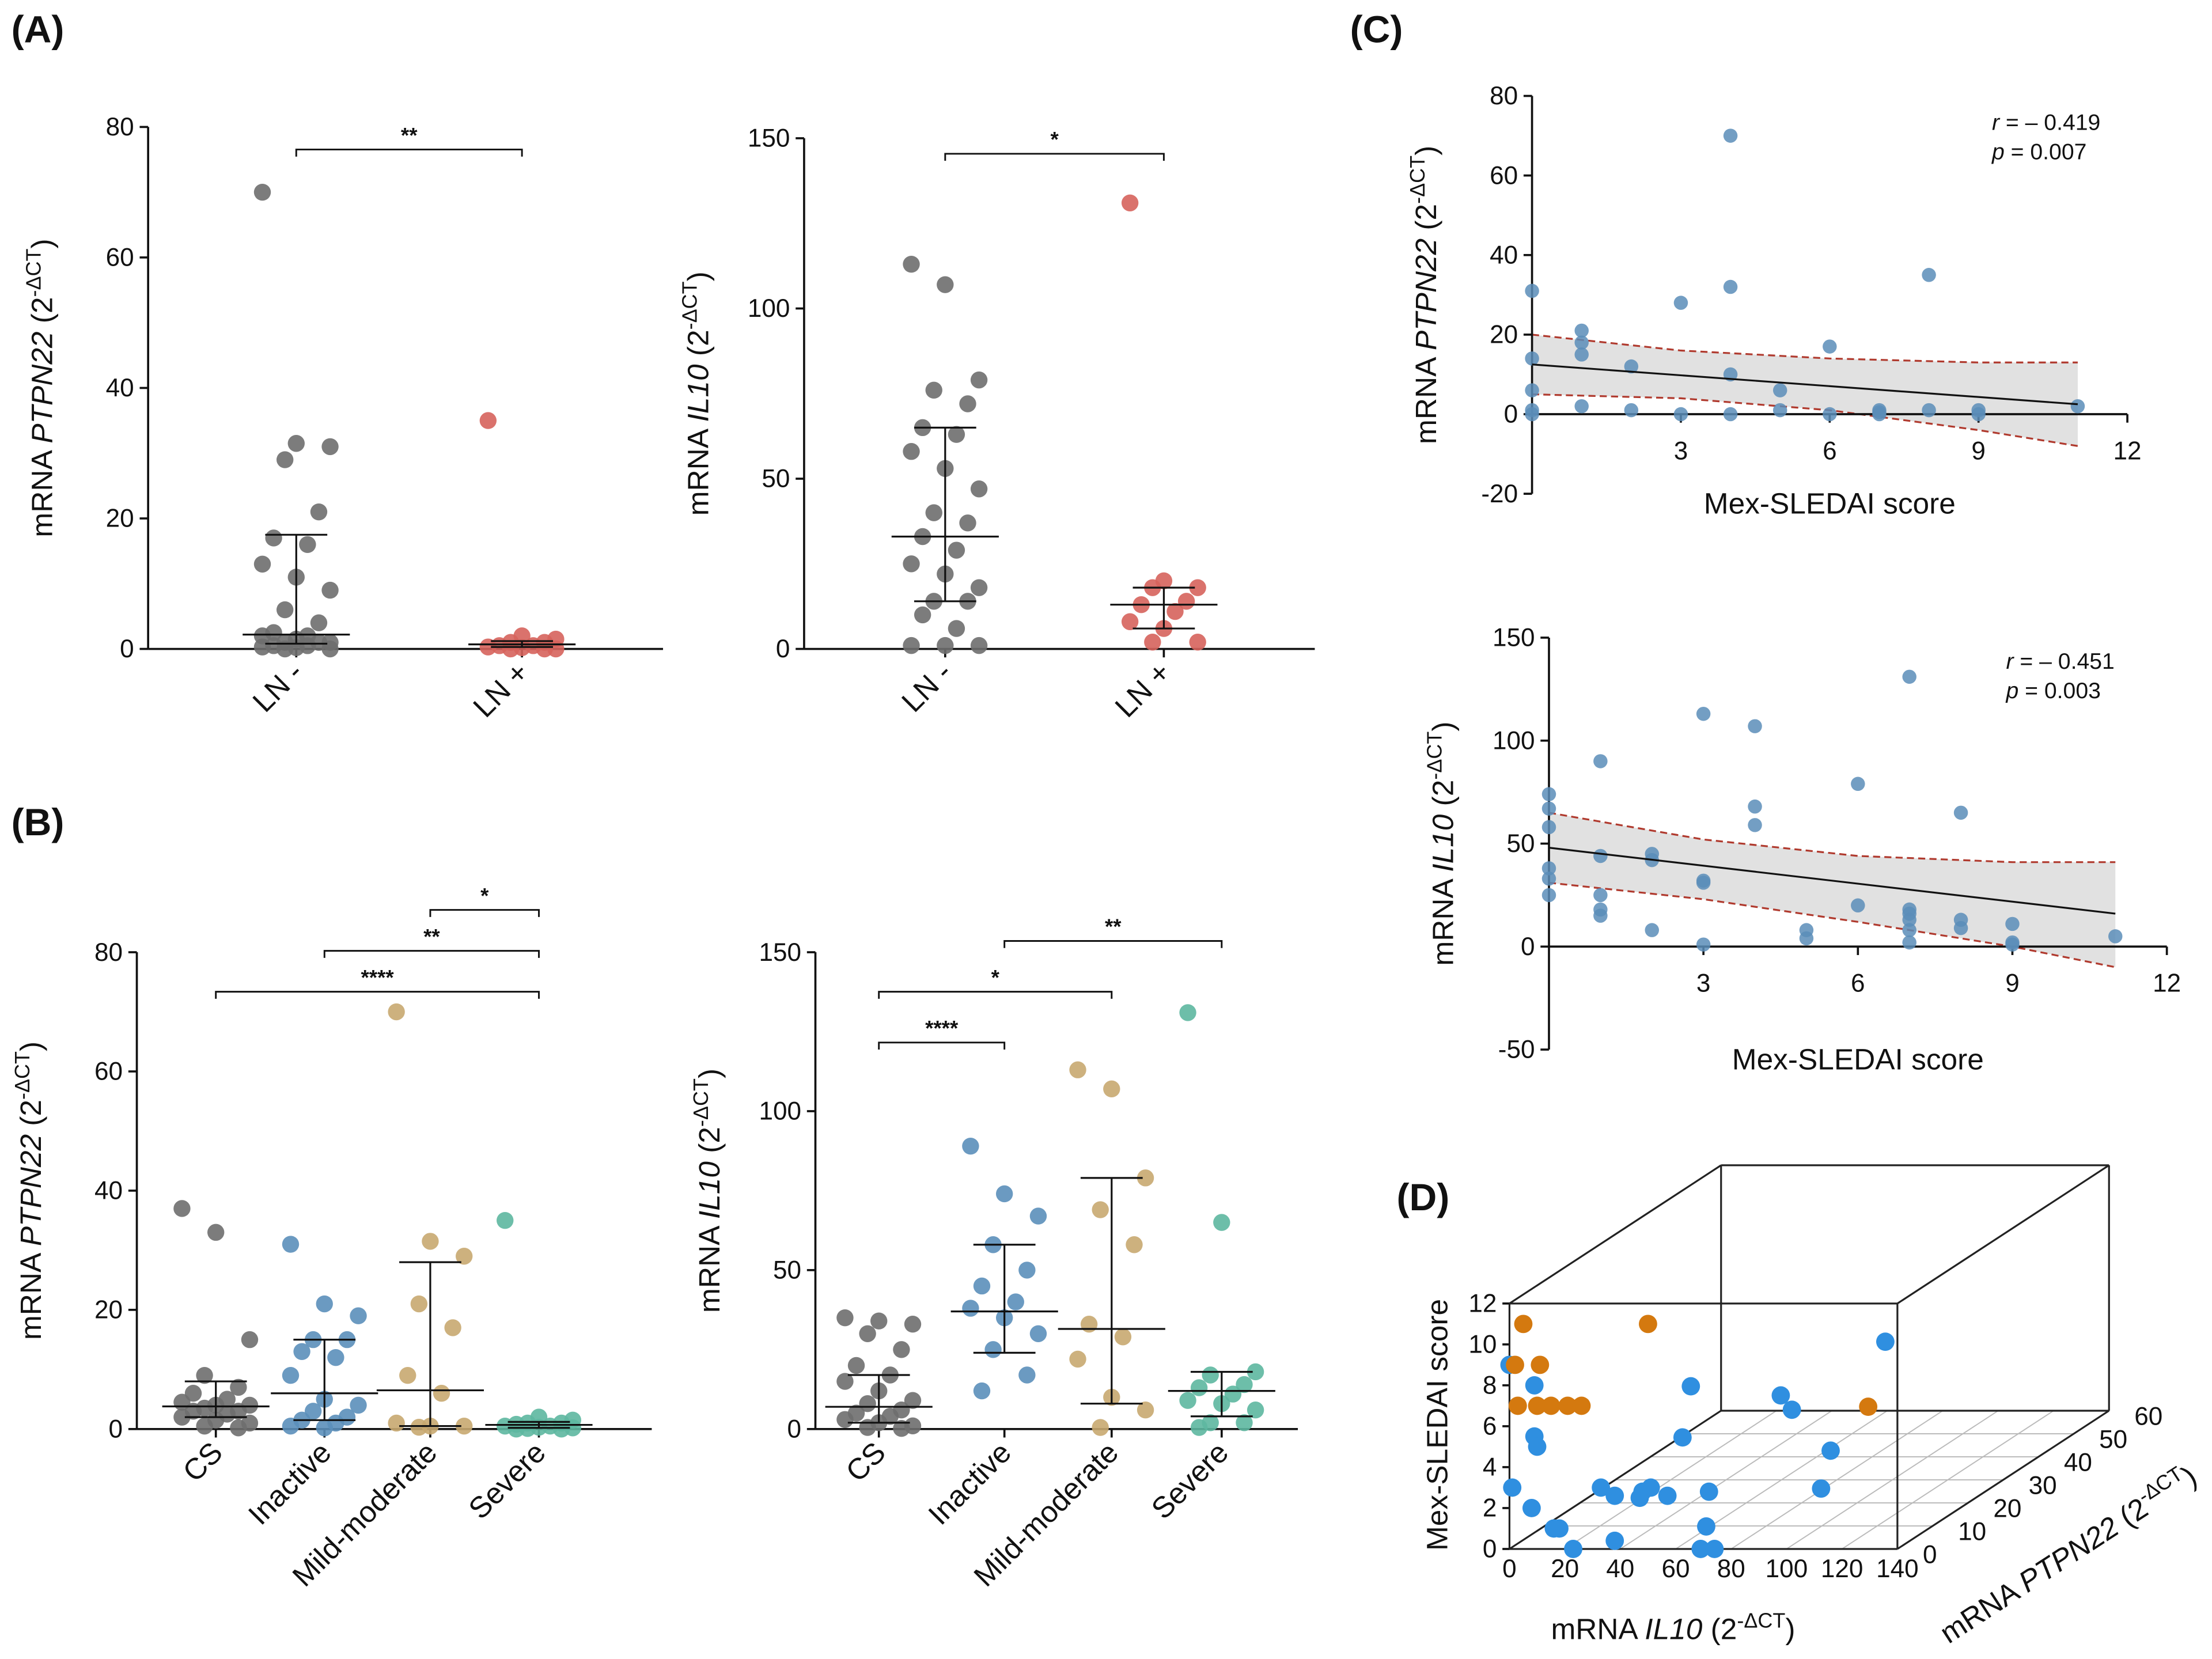 The height and width of the screenshot is (1659, 2212). I want to click on label-part: -ΔCT, so click(22, 1075).